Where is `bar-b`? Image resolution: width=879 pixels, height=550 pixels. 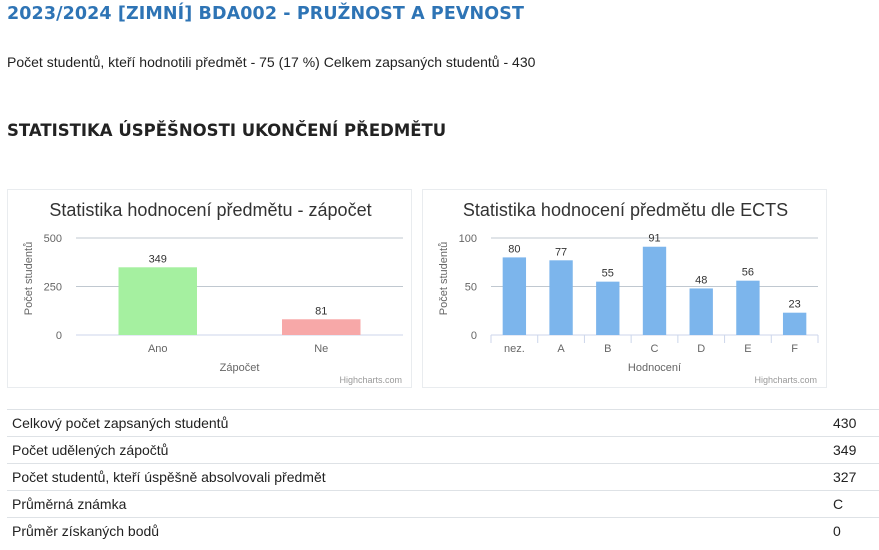 bar-b is located at coordinates (608, 308).